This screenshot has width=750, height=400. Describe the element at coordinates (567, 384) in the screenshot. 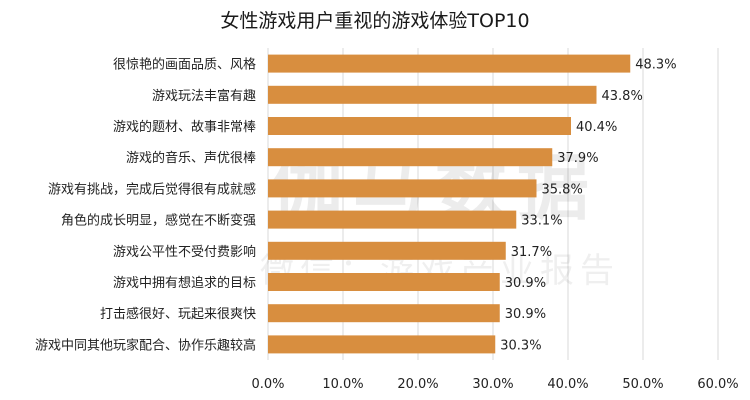

I see `x-tick-label: 40.0%` at that location.